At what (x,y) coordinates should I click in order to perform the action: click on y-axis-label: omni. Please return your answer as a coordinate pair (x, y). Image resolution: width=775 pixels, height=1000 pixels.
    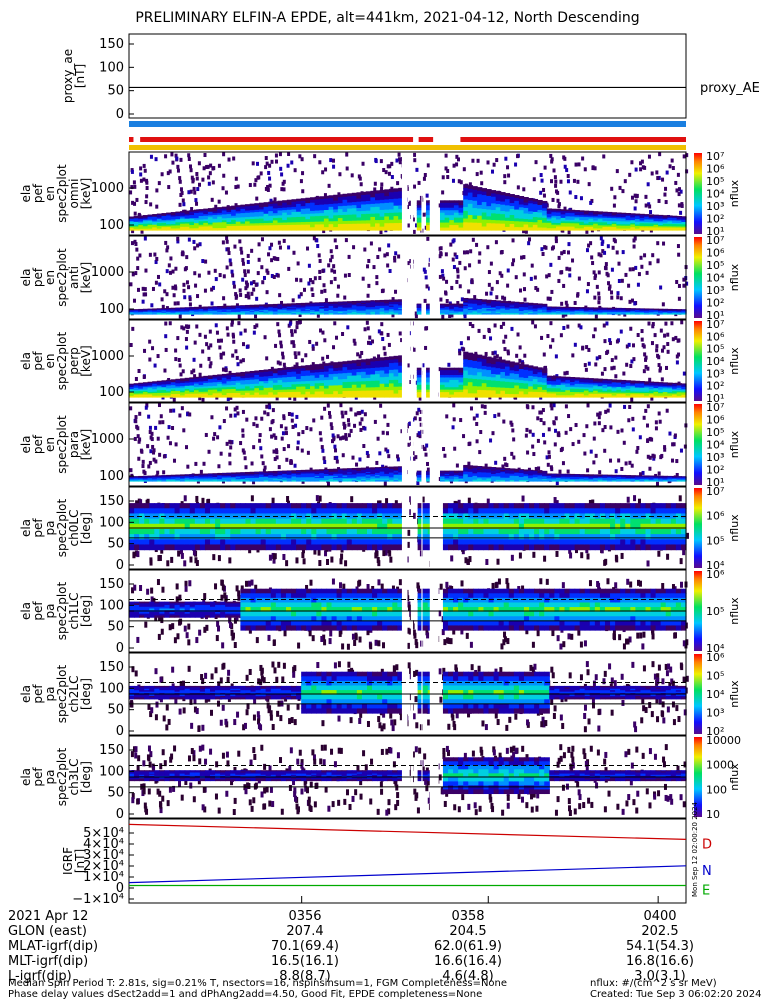
    Looking at the image, I should click on (74, 194).